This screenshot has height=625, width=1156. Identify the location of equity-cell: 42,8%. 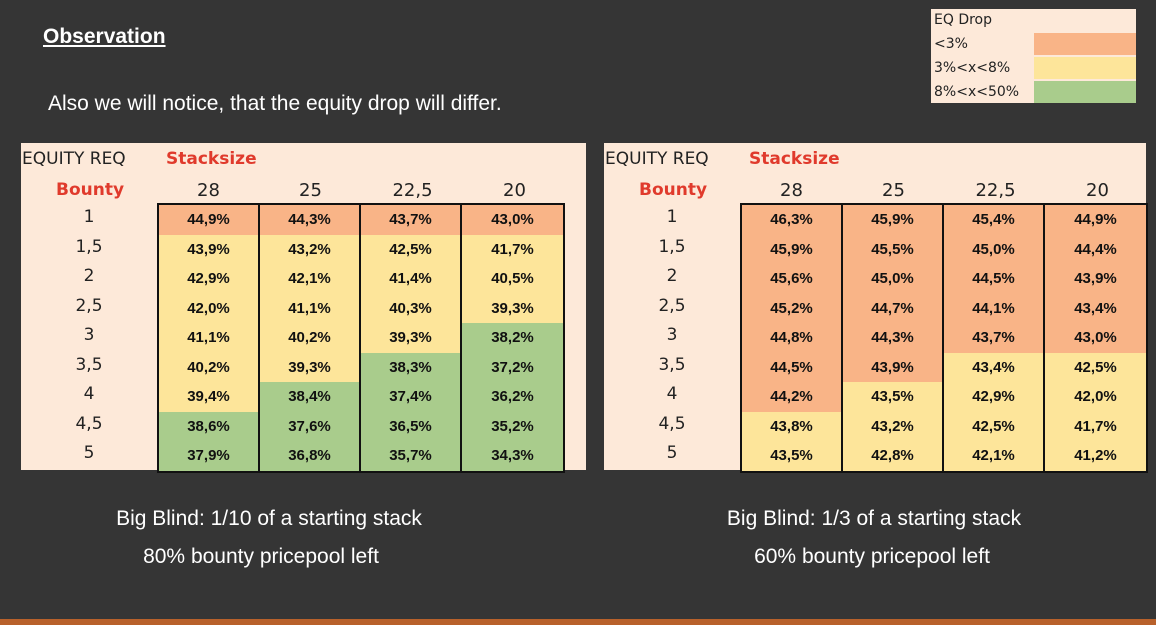
(893, 456).